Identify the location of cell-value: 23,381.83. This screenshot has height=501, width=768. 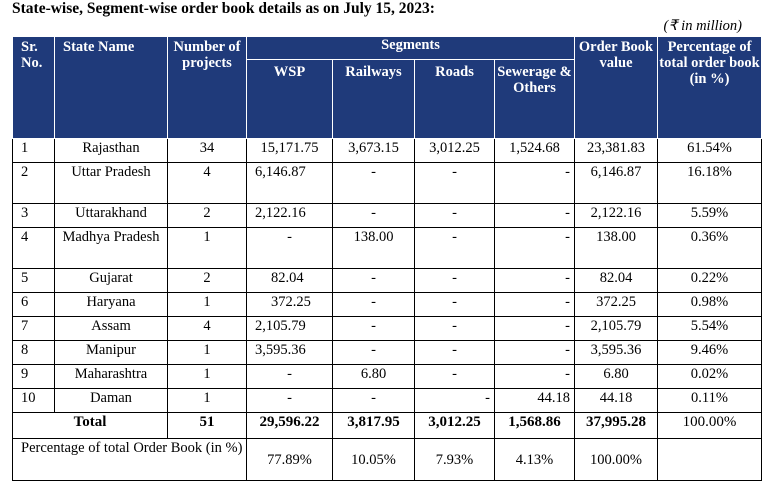
(616, 150).